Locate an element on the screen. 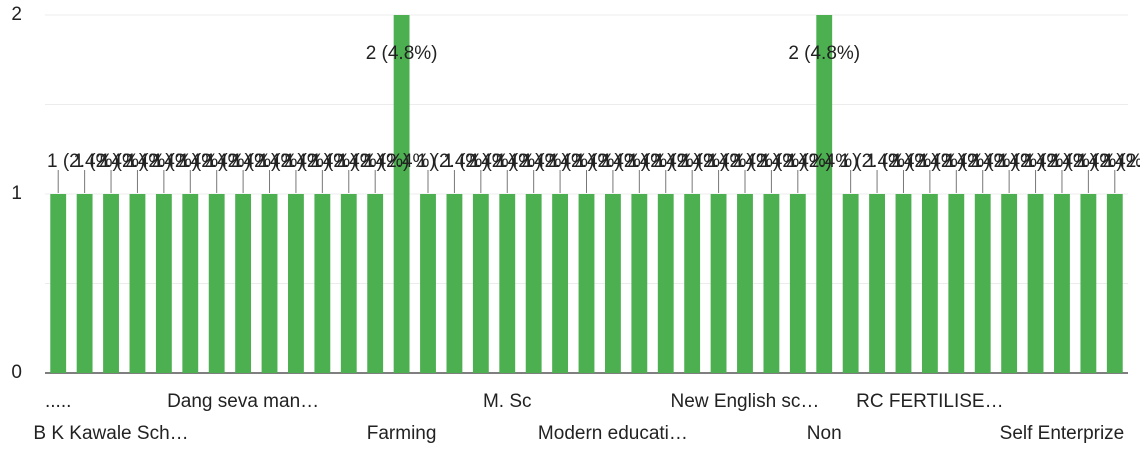 This screenshot has width=1140, height=449. y-tick-label: 0 is located at coordinates (16, 372).